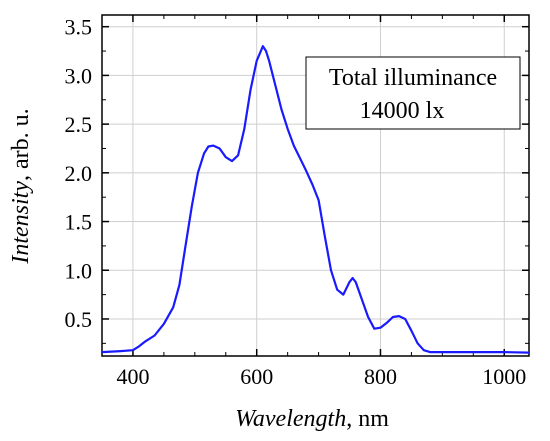 The width and height of the screenshot is (550, 441). Describe the element at coordinates (290, 419) in the screenshot. I see `x-axis-title-main: Wavelength` at that location.